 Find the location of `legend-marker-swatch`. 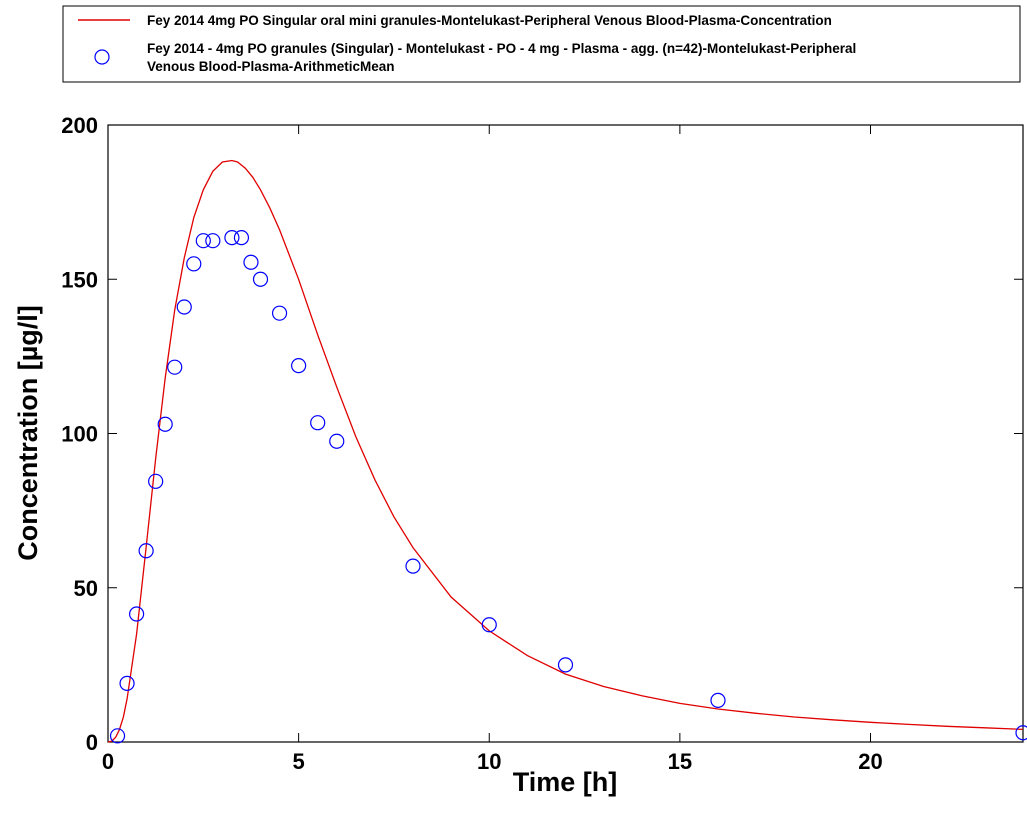

legend-marker-swatch is located at coordinates (102, 57).